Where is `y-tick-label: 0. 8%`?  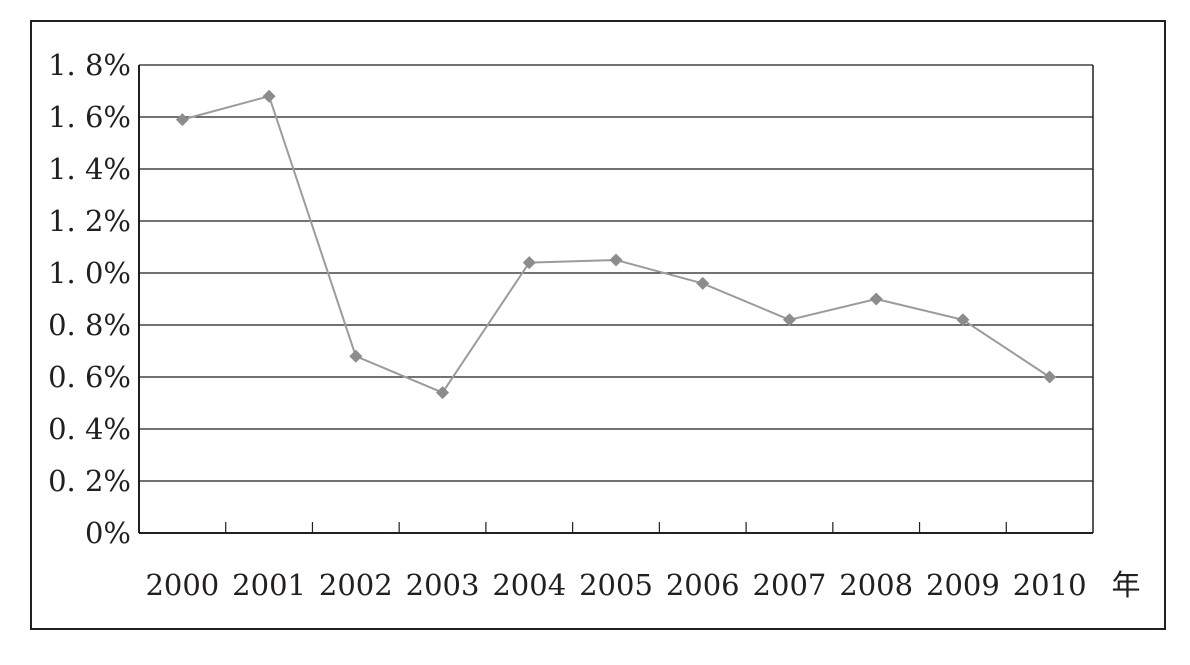
y-tick-label: 0. 8% is located at coordinates (89, 325).